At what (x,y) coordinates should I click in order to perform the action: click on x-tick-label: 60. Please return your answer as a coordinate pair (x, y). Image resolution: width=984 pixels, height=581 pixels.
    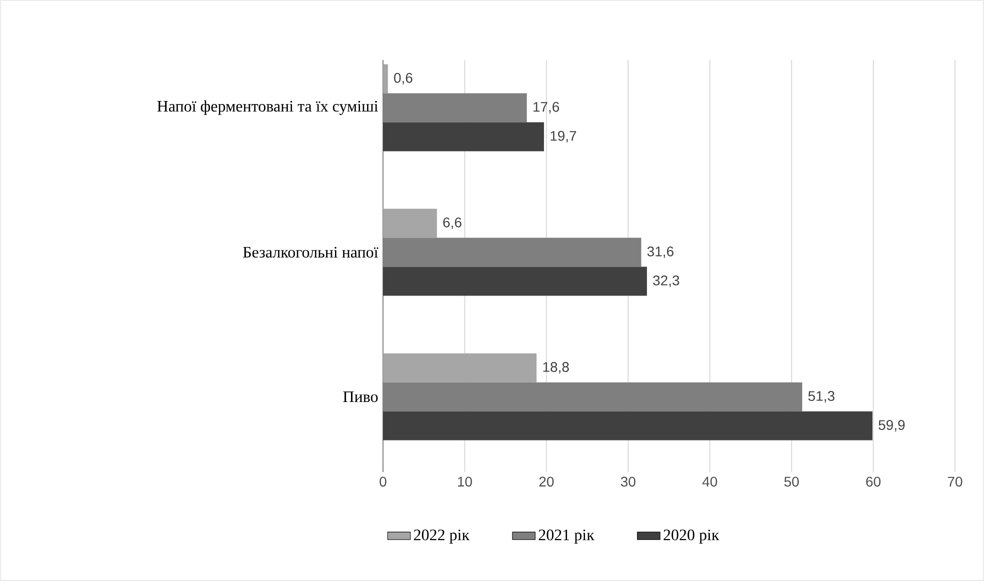
    Looking at the image, I should click on (873, 481).